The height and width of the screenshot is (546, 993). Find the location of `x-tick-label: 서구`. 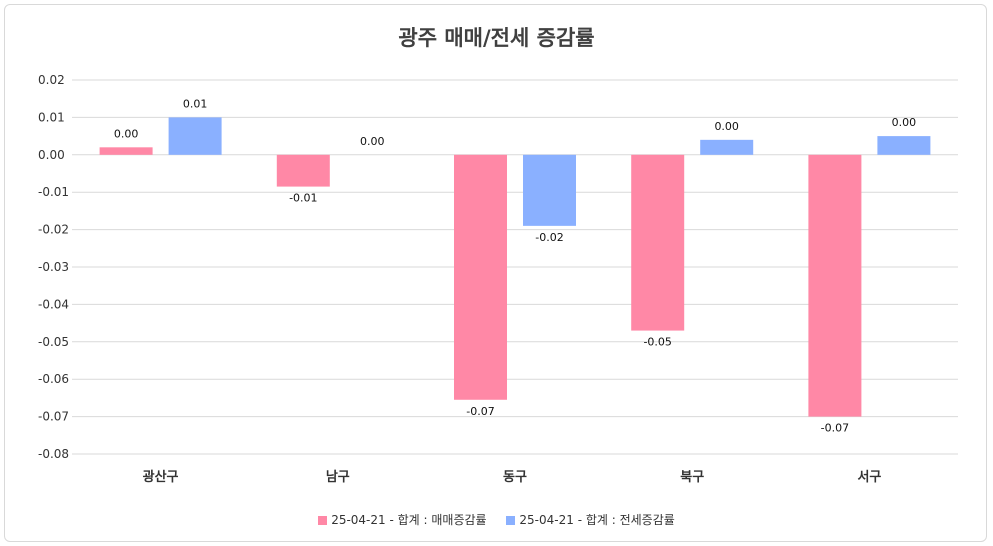

x-tick-label: 서구 is located at coordinates (869, 477).